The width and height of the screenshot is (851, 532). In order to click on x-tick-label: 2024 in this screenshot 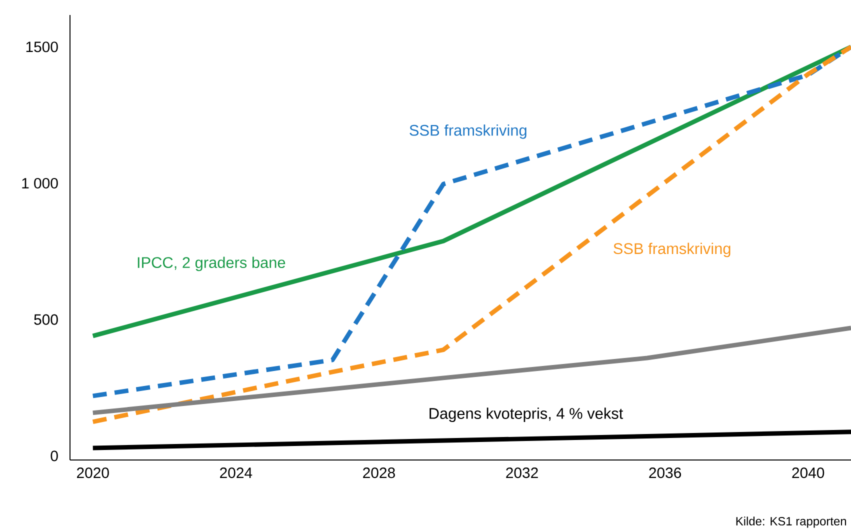, I will do `click(236, 473)`.